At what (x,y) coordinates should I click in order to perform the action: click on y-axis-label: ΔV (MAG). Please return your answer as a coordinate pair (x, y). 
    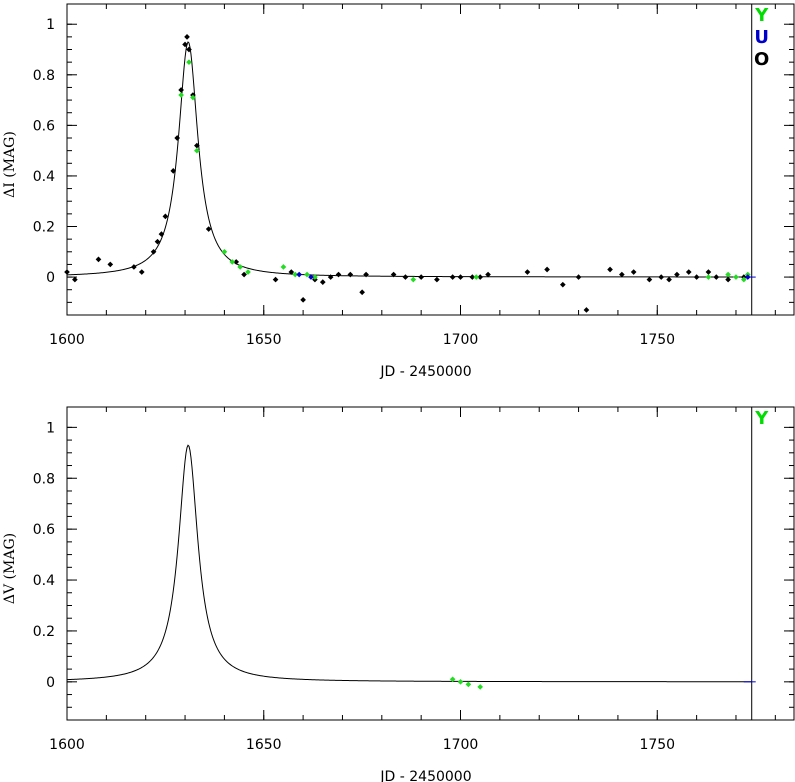
    Looking at the image, I should click on (10, 568).